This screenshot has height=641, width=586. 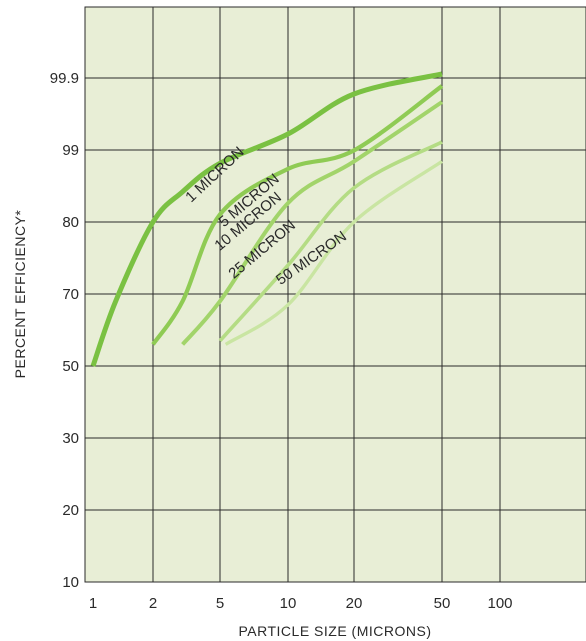 I want to click on x-tick-label: 1, so click(x=93, y=603).